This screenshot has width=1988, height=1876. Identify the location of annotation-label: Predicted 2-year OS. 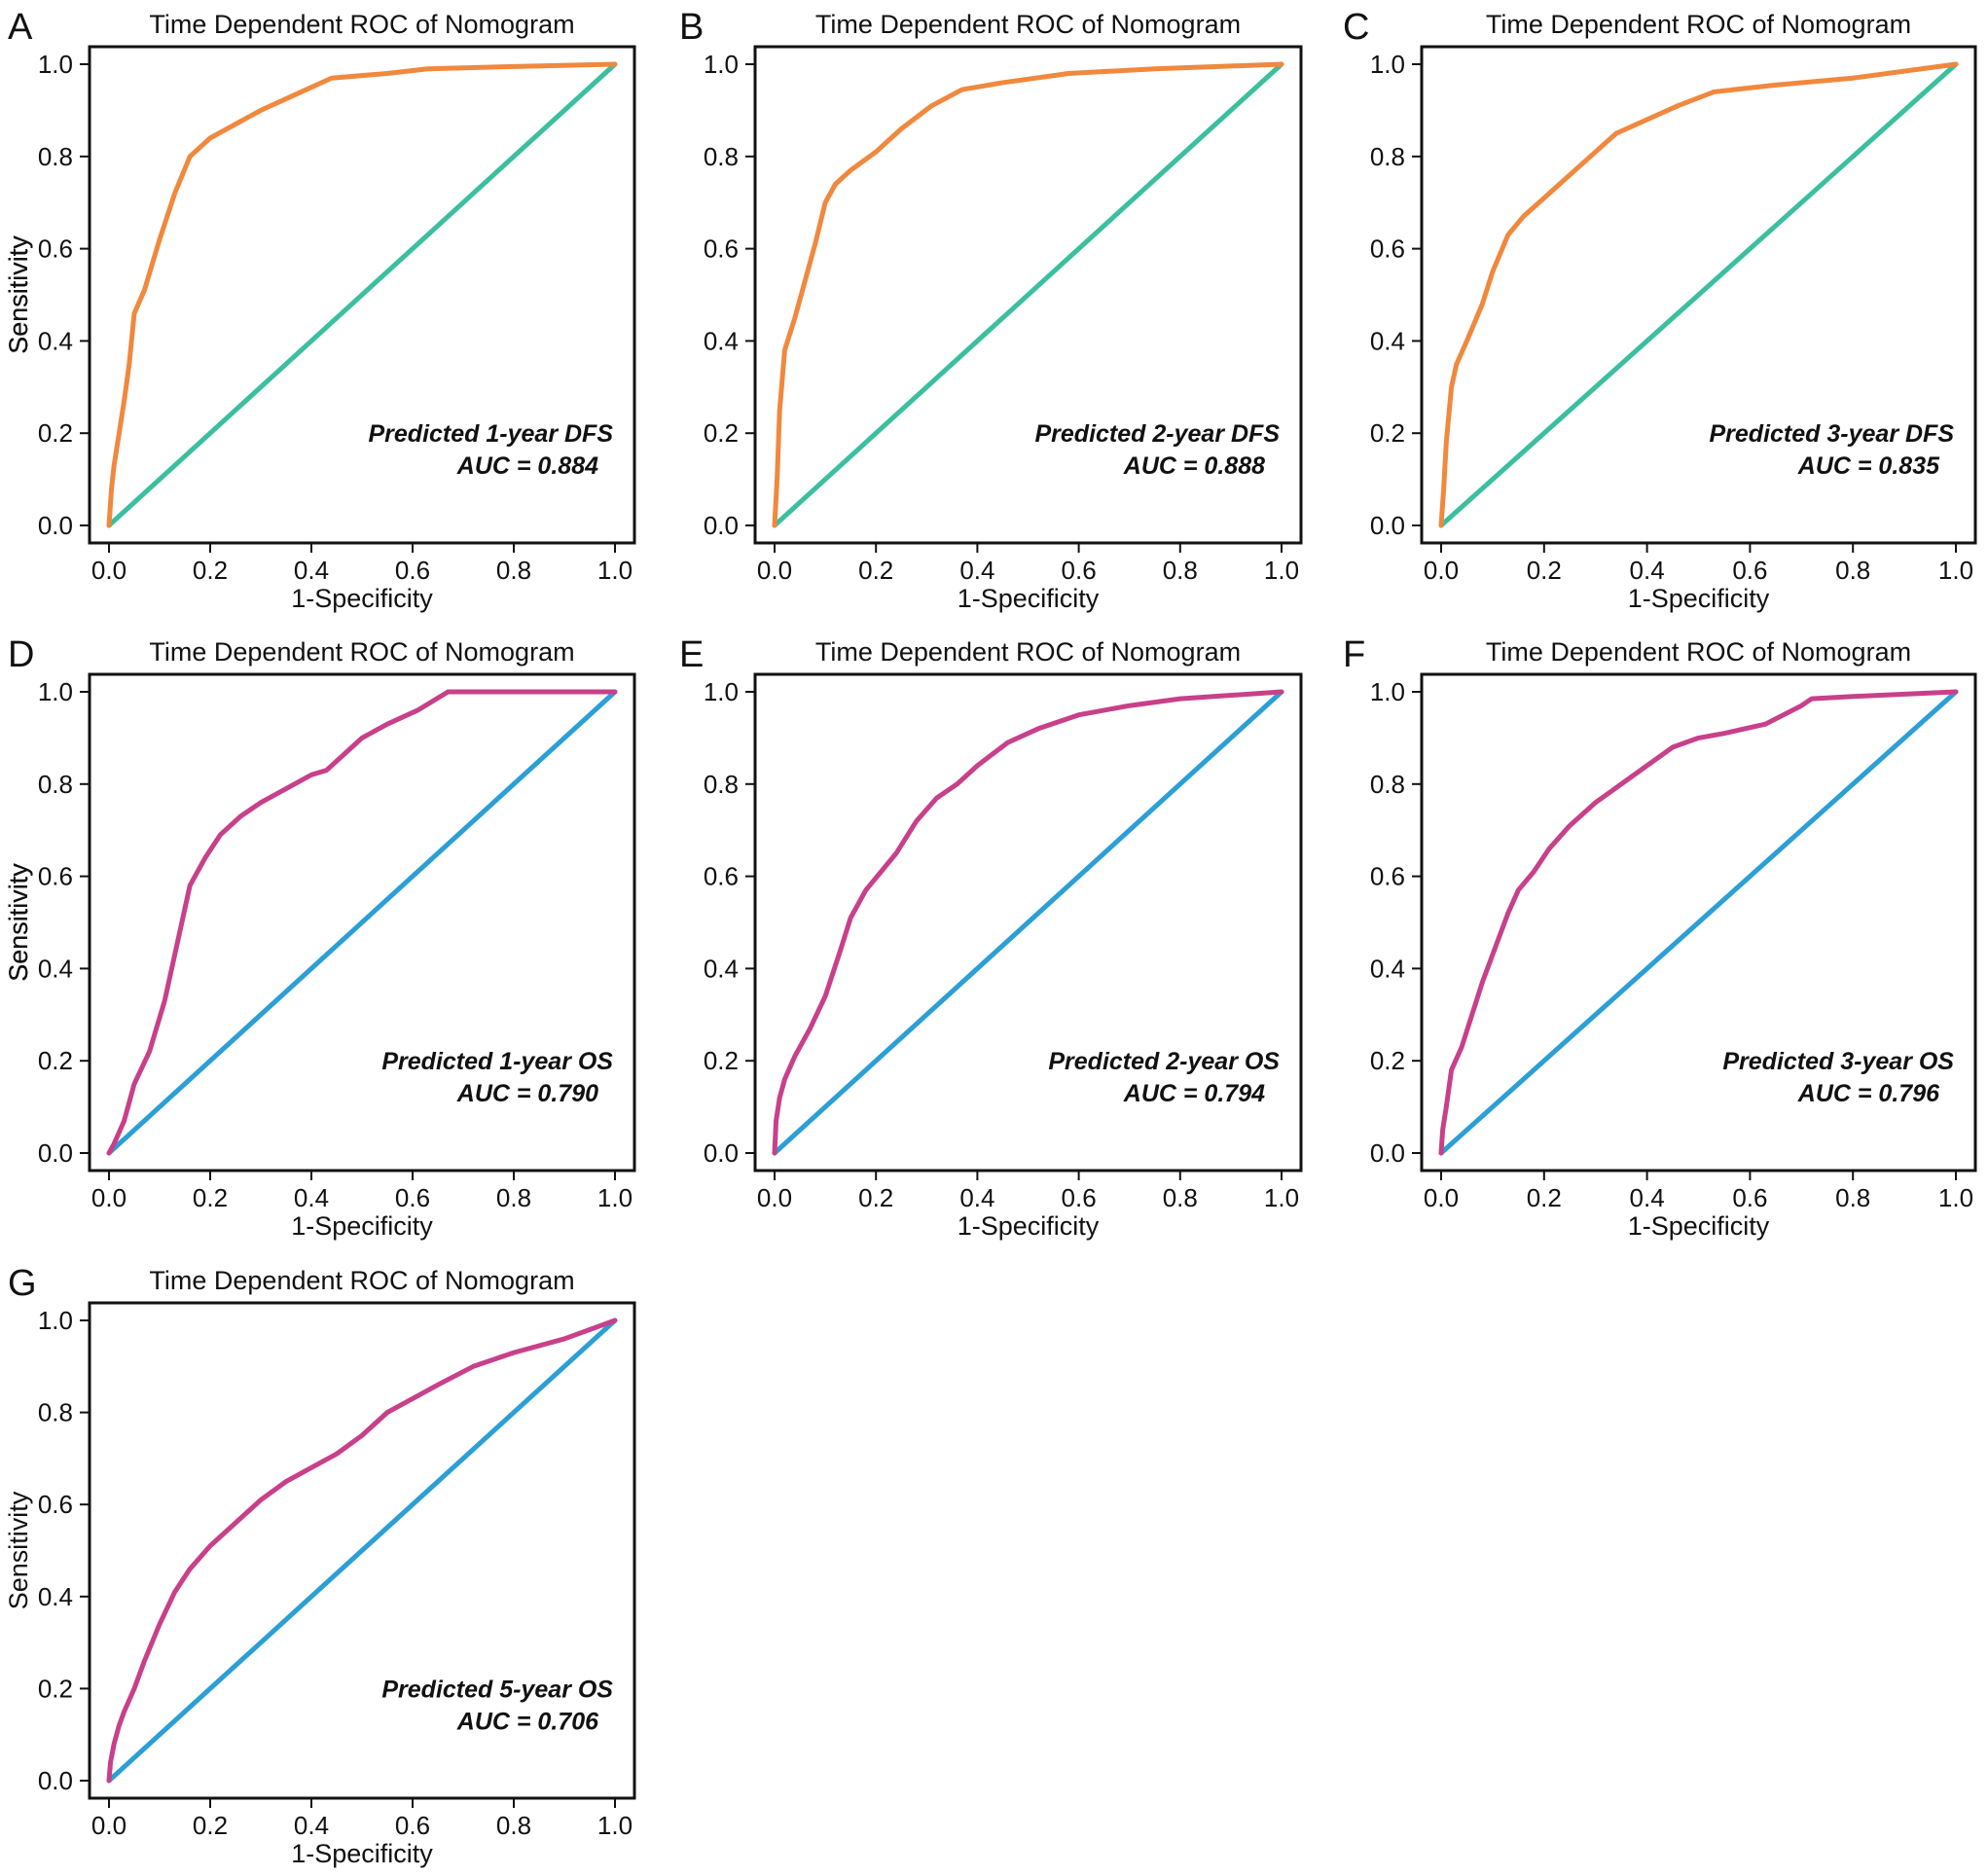
(1164, 1061).